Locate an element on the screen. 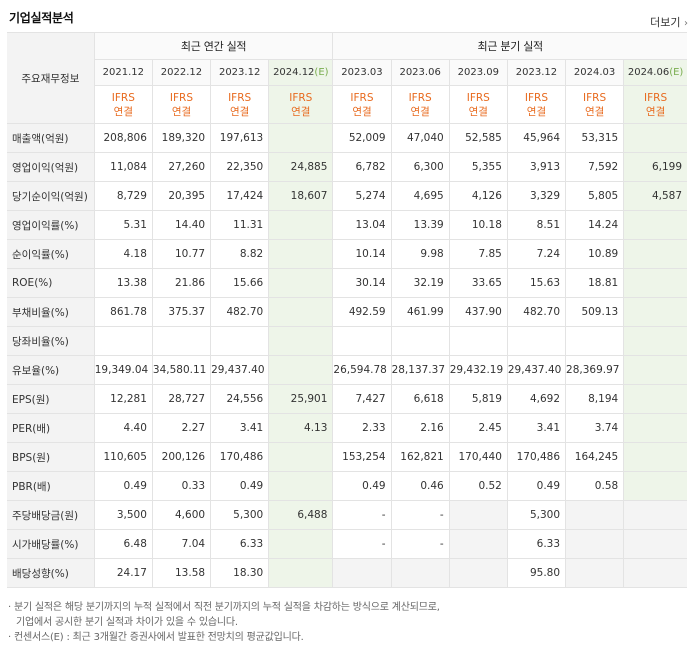 The image size is (694, 648). value-cell: 10.18 is located at coordinates (478, 225).